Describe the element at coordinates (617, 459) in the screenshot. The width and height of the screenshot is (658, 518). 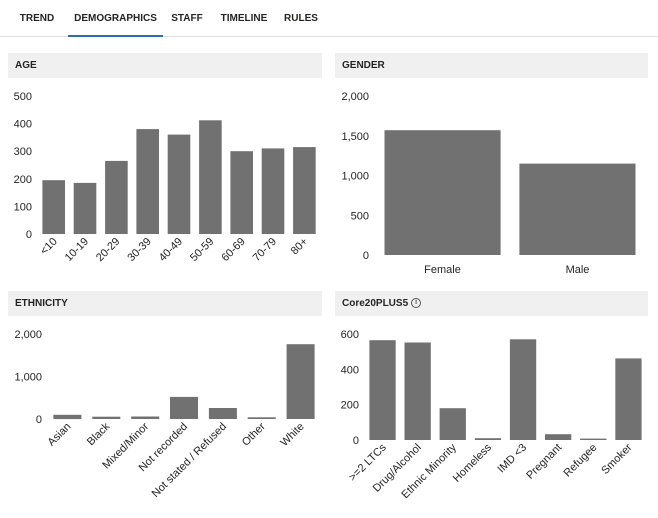
I see `core20-xtick-label: Smoker` at that location.